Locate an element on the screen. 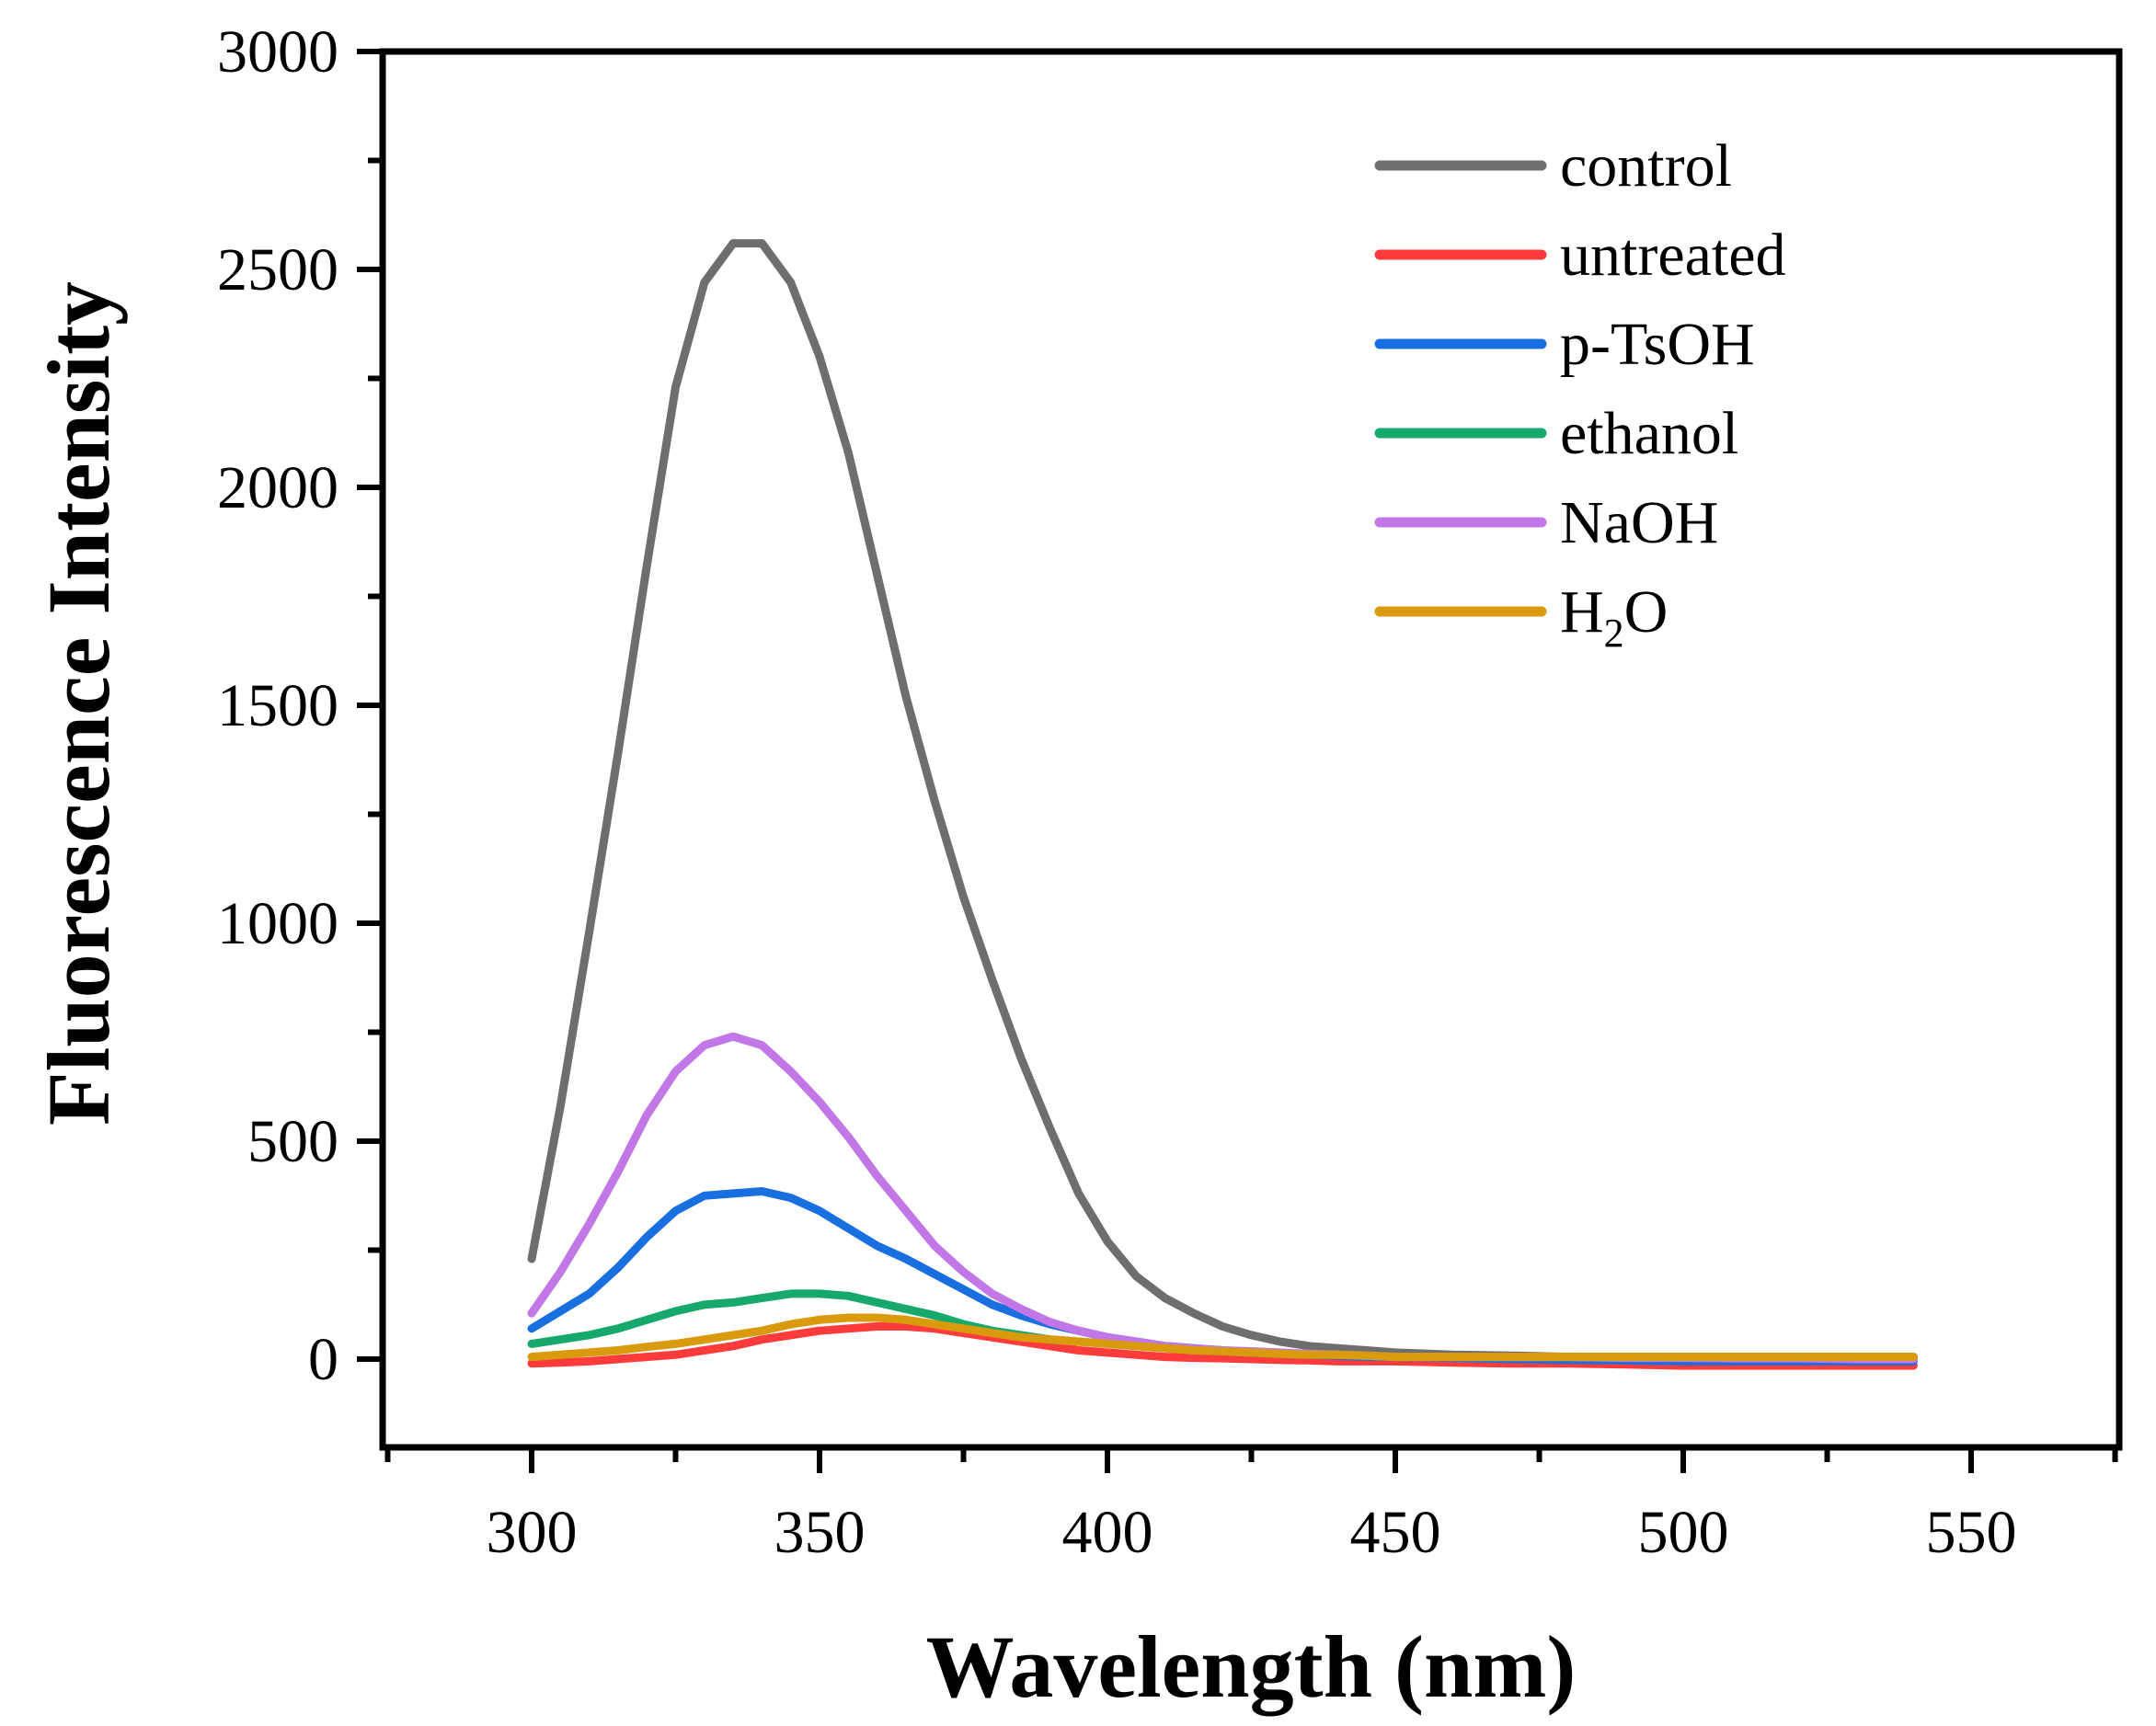 The width and height of the screenshot is (2156, 1726). y-tick-label-6: 3000 is located at coordinates (278, 52).